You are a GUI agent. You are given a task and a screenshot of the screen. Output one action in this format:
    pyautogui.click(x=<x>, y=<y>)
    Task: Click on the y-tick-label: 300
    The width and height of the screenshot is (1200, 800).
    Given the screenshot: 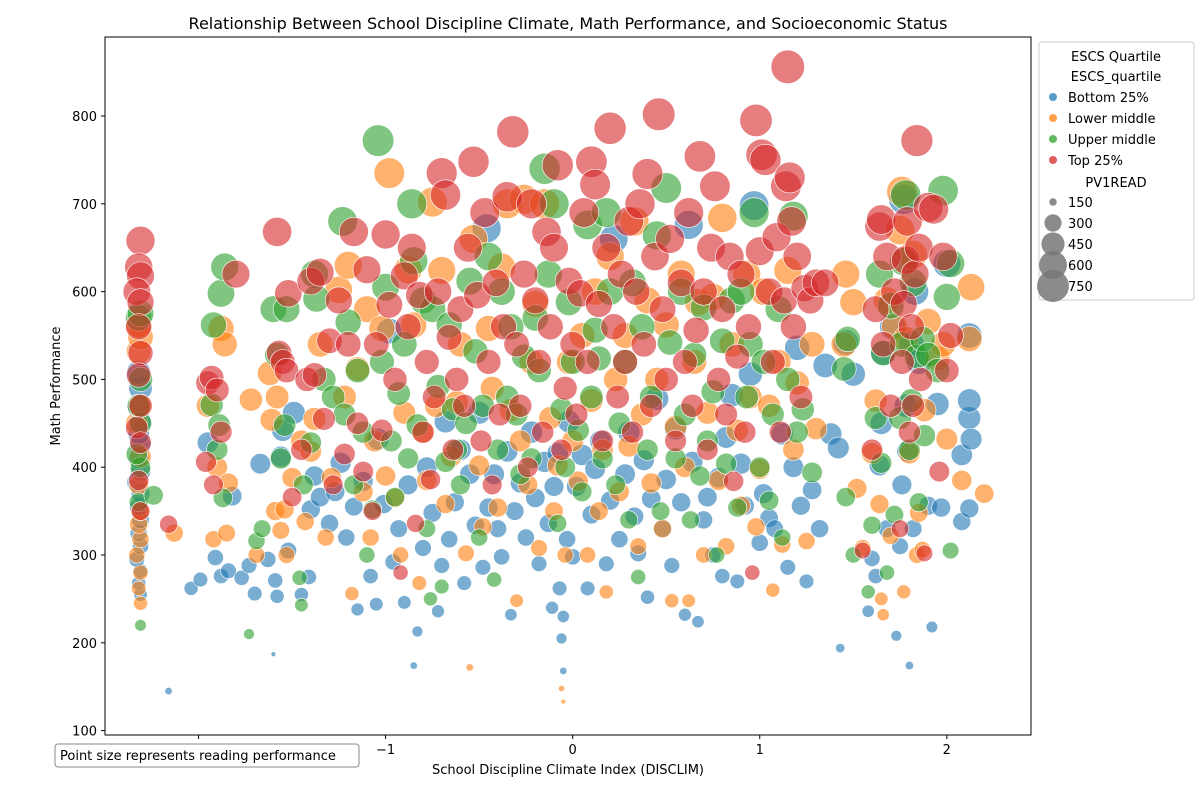 What is the action you would take?
    pyautogui.click(x=84, y=556)
    